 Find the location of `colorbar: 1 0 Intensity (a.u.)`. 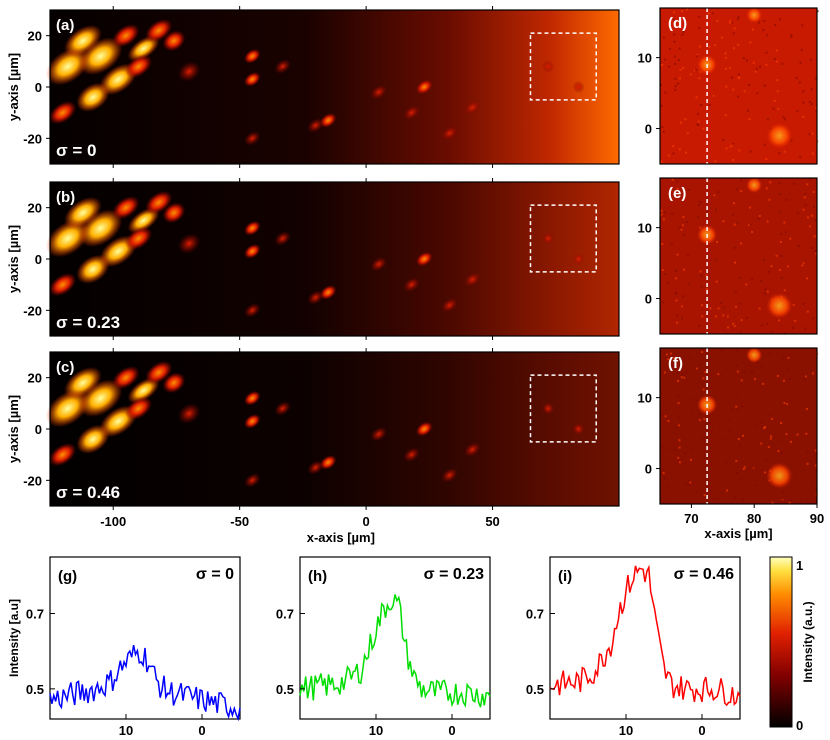

colorbar: 1 0 Intensity (a.u.) is located at coordinates (792, 644).